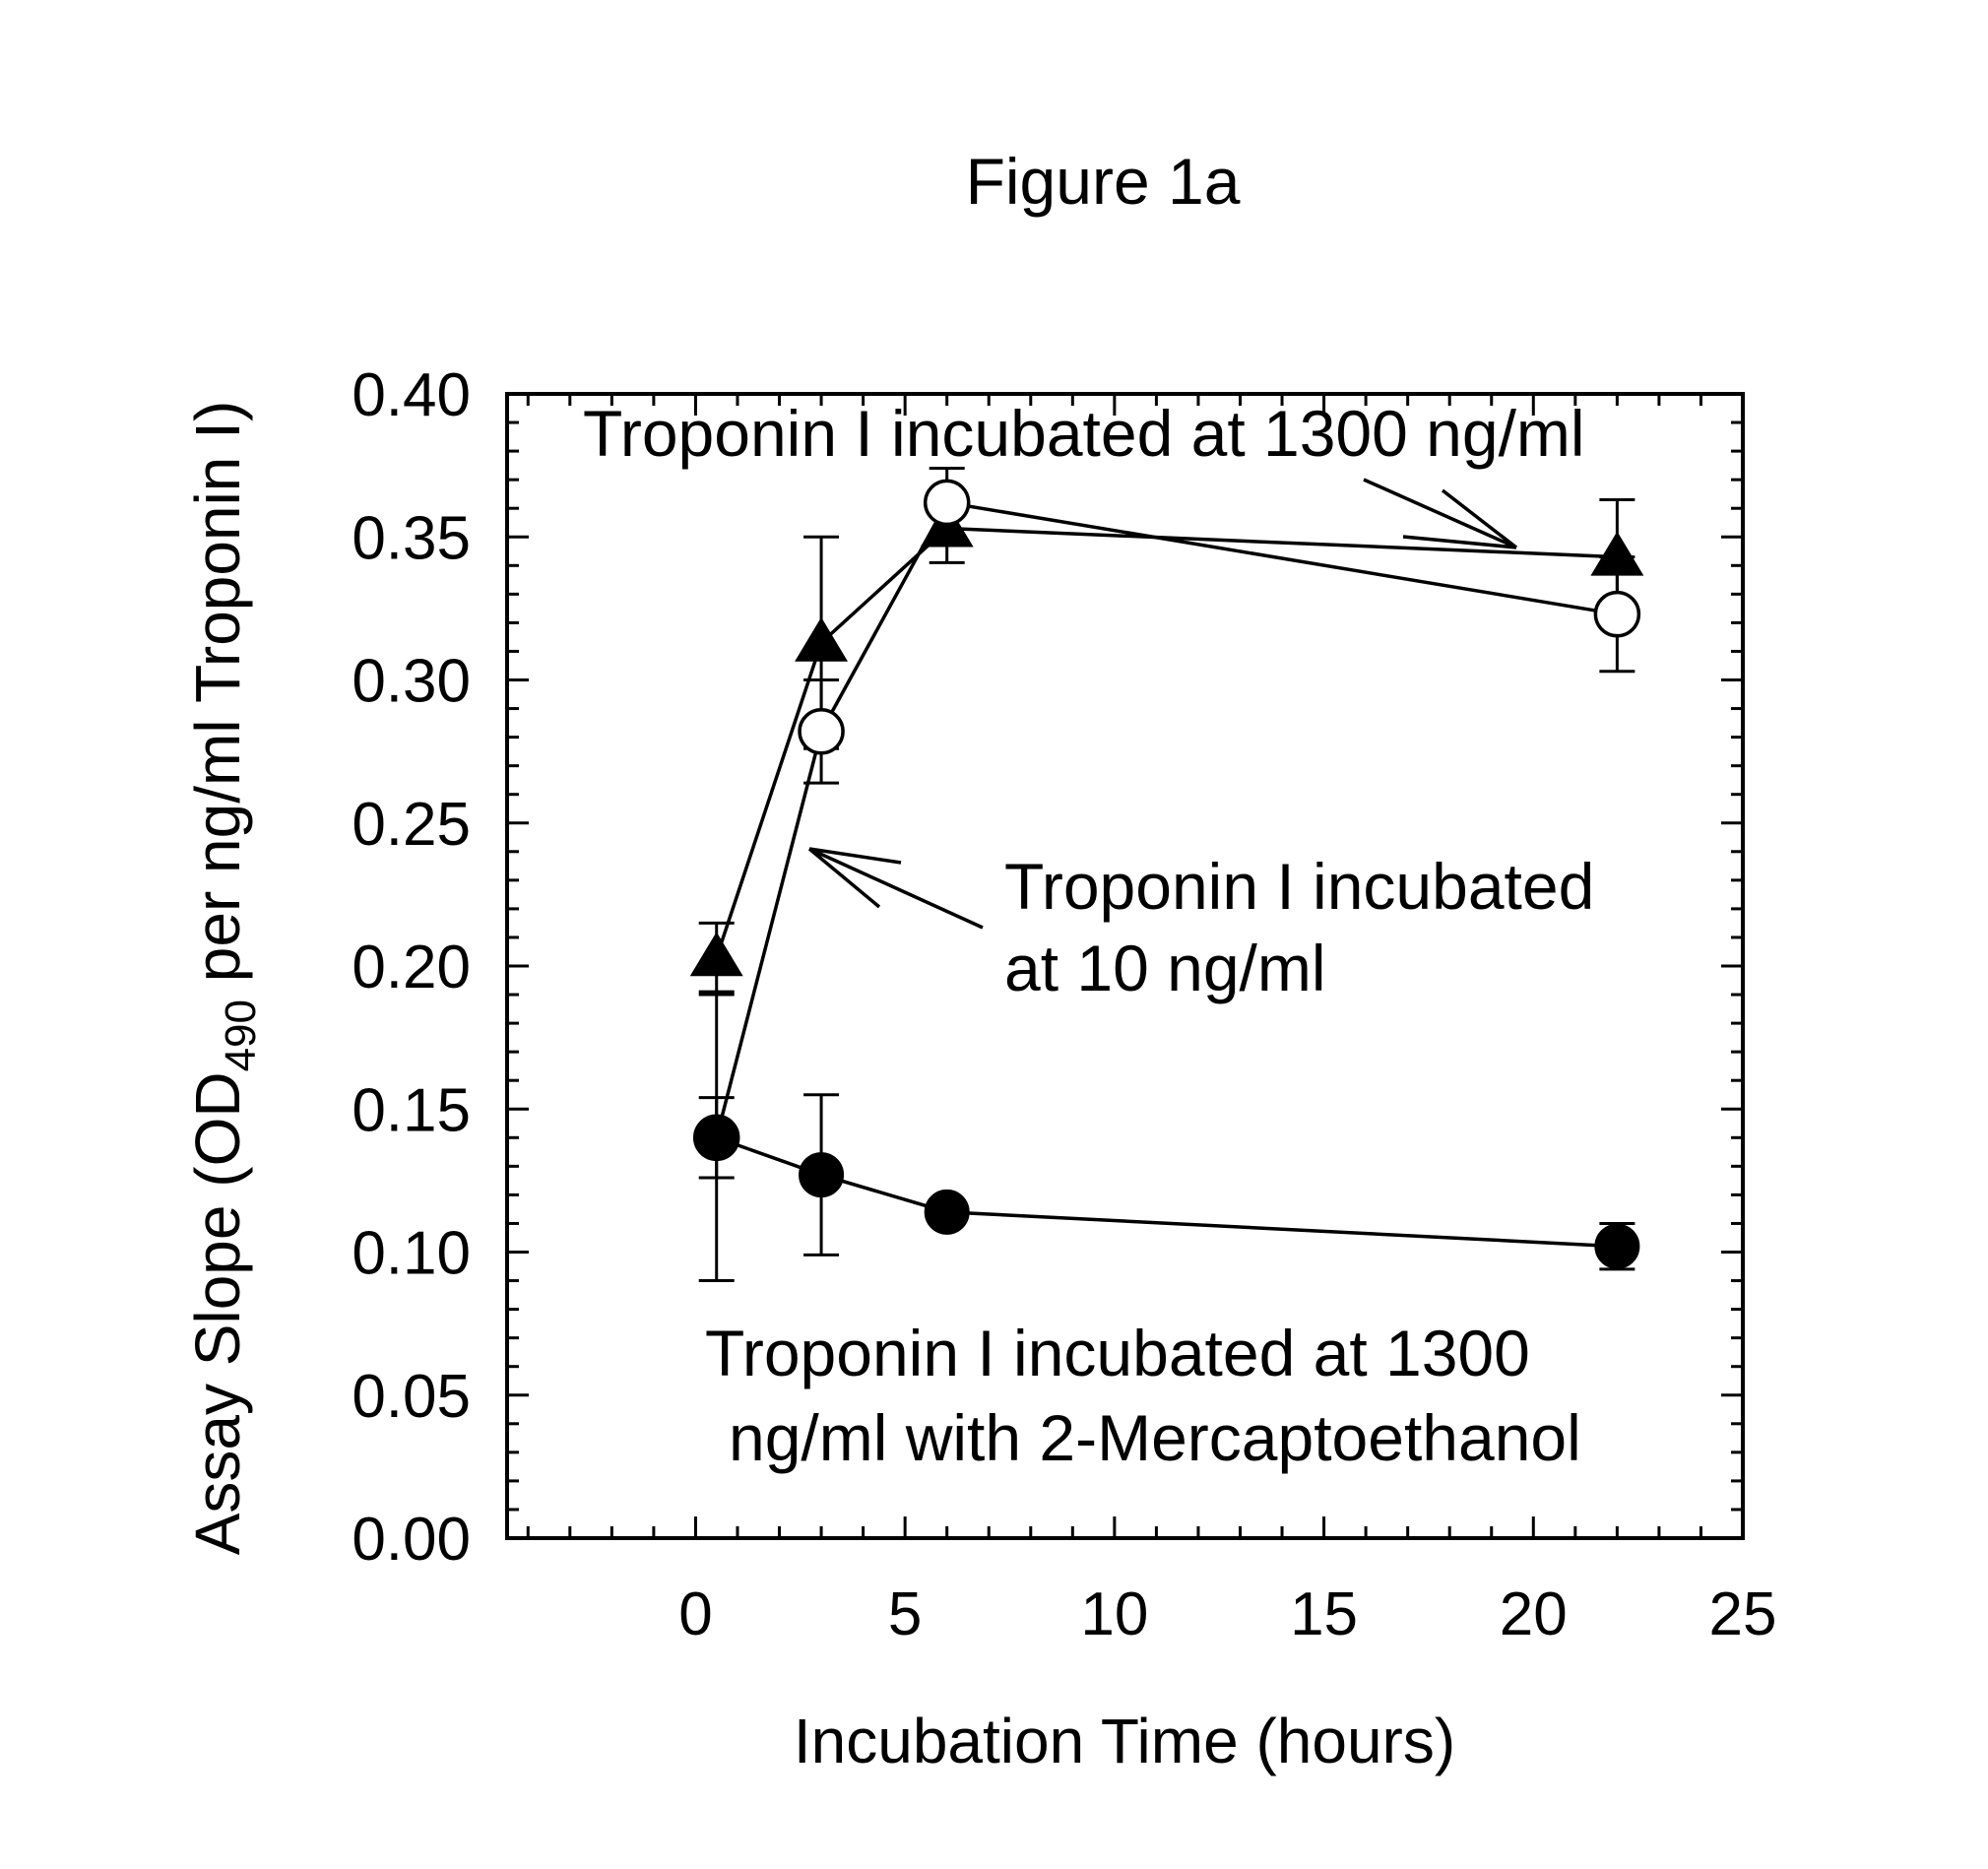 The height and width of the screenshot is (1869, 1988). I want to click on x-tick-label: 0, so click(695, 1614).